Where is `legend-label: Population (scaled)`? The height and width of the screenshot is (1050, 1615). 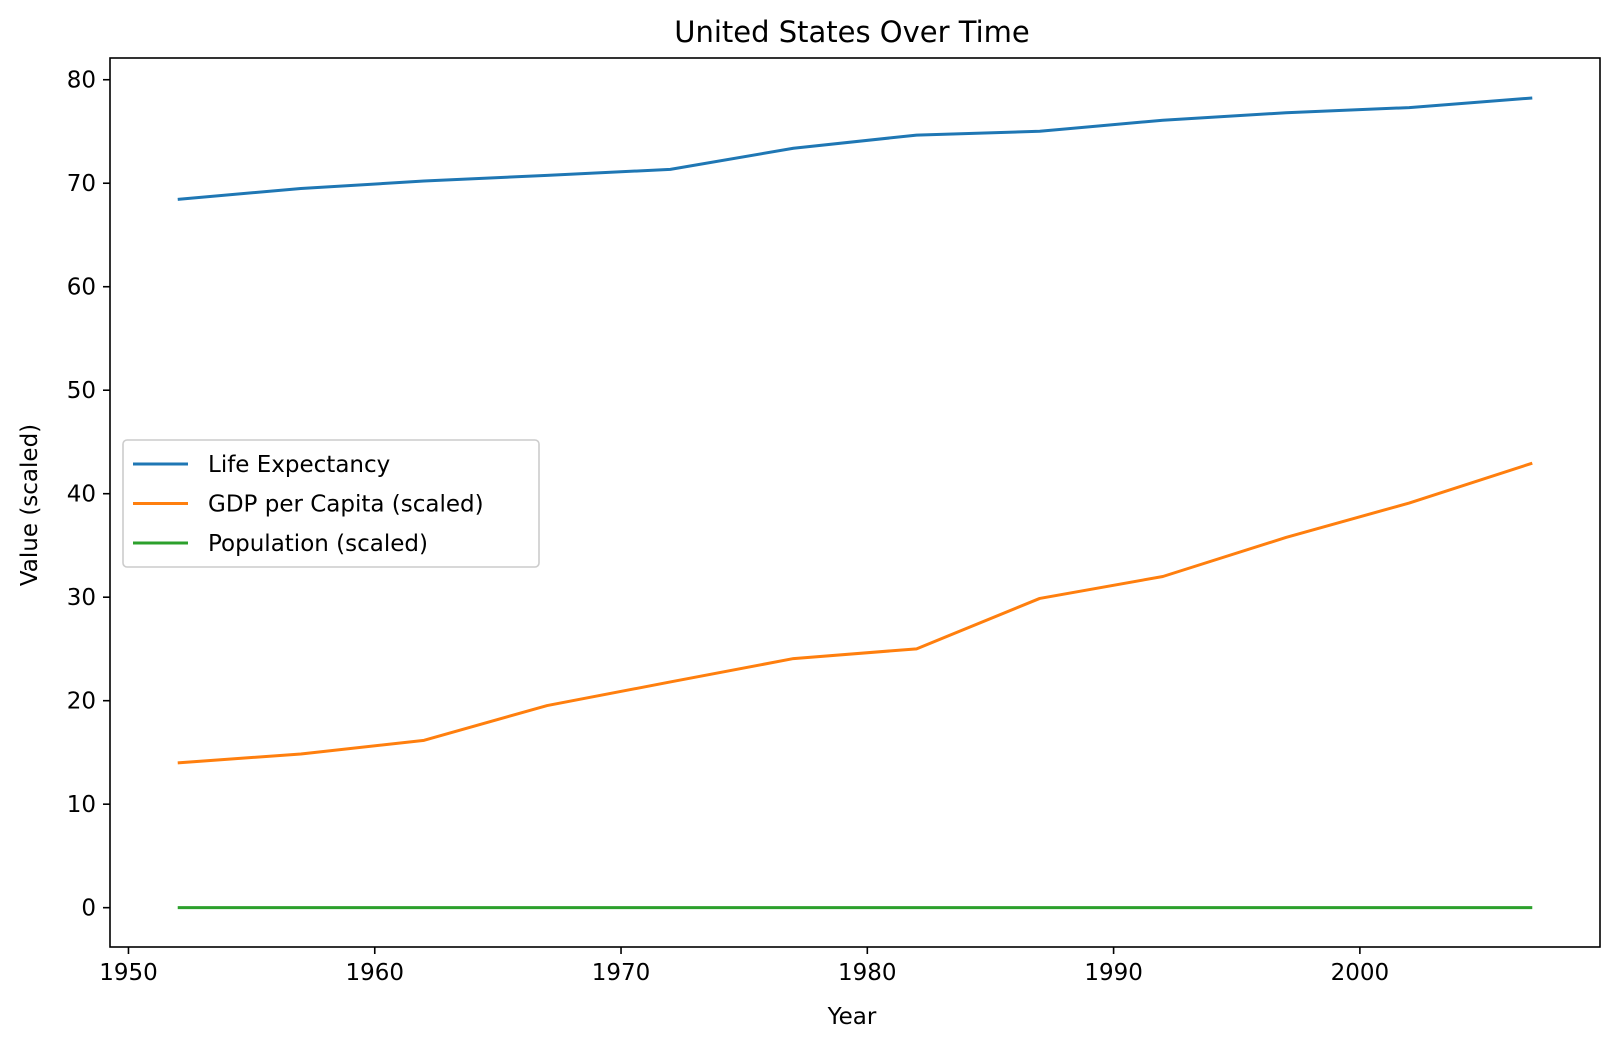 legend-label: Population (scaled) is located at coordinates (318, 544).